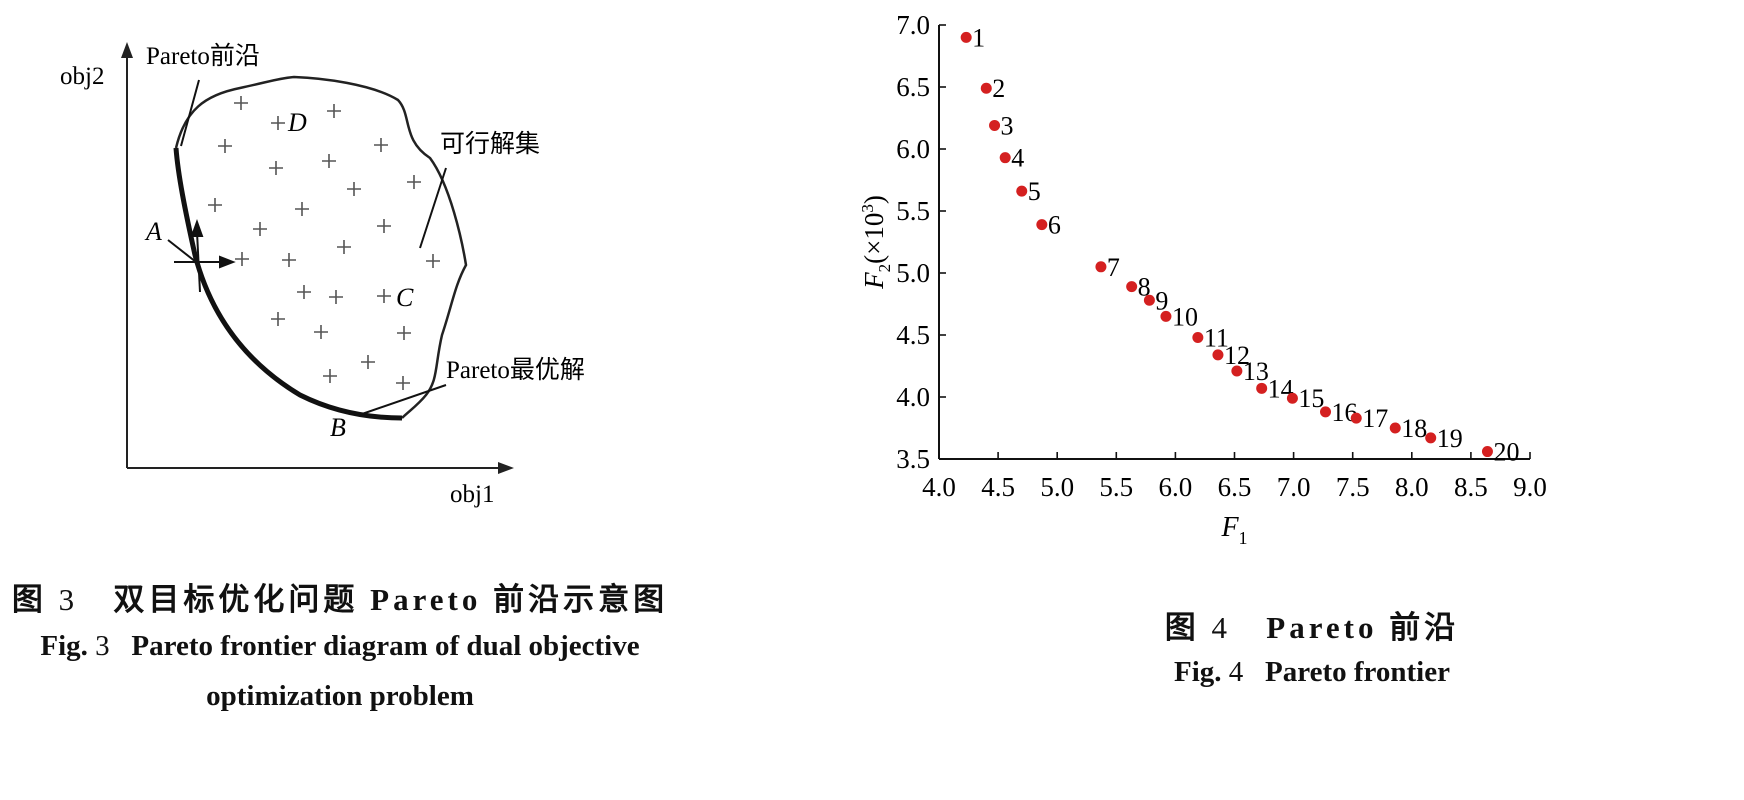 The height and width of the screenshot is (800, 1744). Describe the element at coordinates (1237, 355) in the screenshot. I see `data-point-label: 12` at that location.